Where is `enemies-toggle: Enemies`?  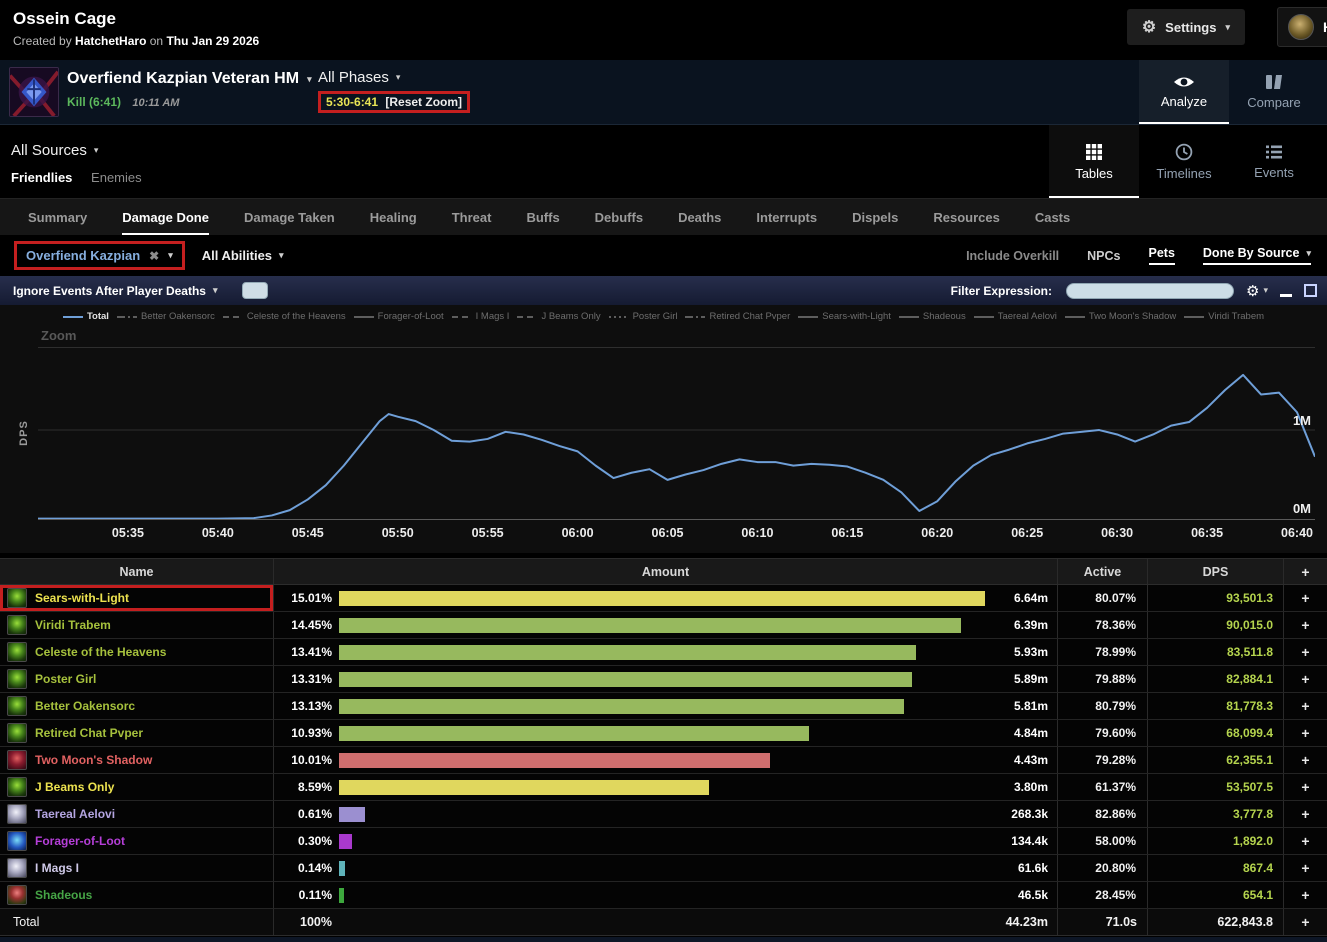
enemies-toggle: Enemies is located at coordinates (116, 177).